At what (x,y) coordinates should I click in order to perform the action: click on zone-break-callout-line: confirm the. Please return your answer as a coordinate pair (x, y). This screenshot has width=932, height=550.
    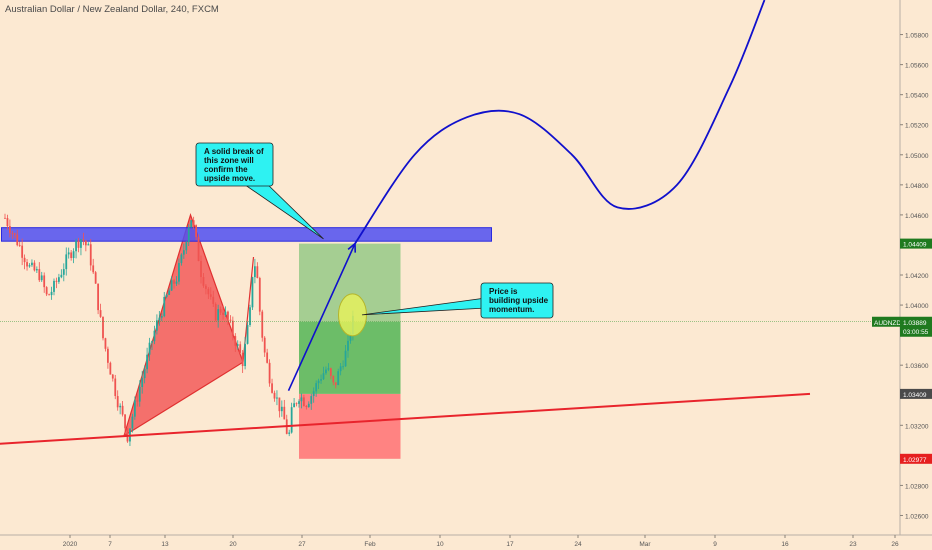
    Looking at the image, I should click on (226, 169).